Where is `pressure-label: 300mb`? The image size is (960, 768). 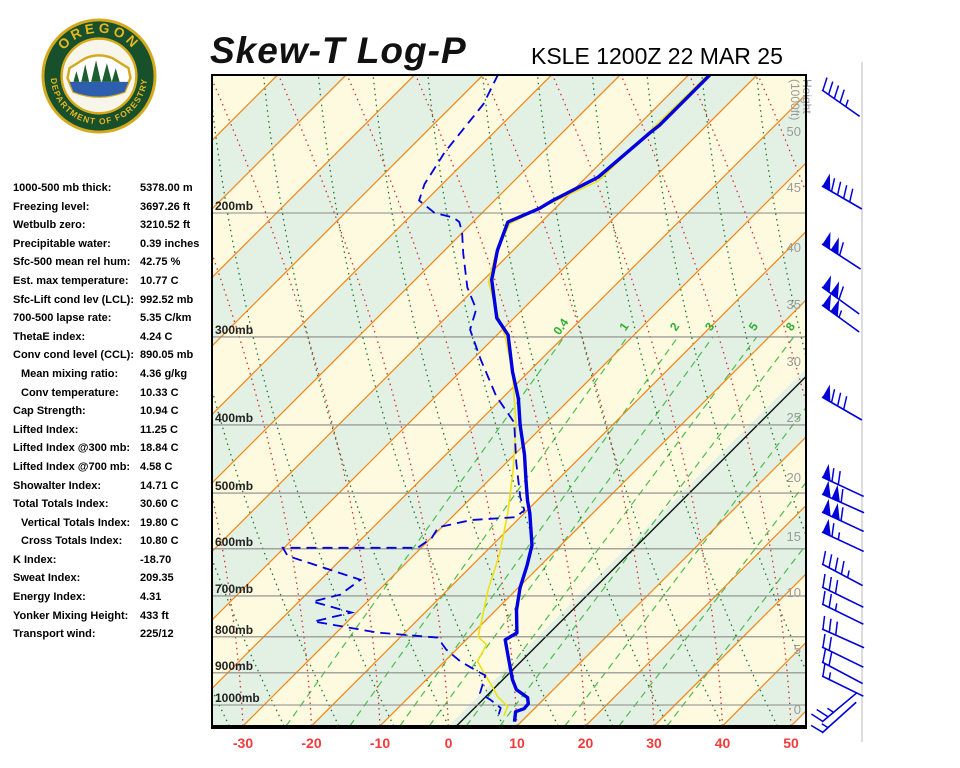
pressure-label: 300mb is located at coordinates (234, 330).